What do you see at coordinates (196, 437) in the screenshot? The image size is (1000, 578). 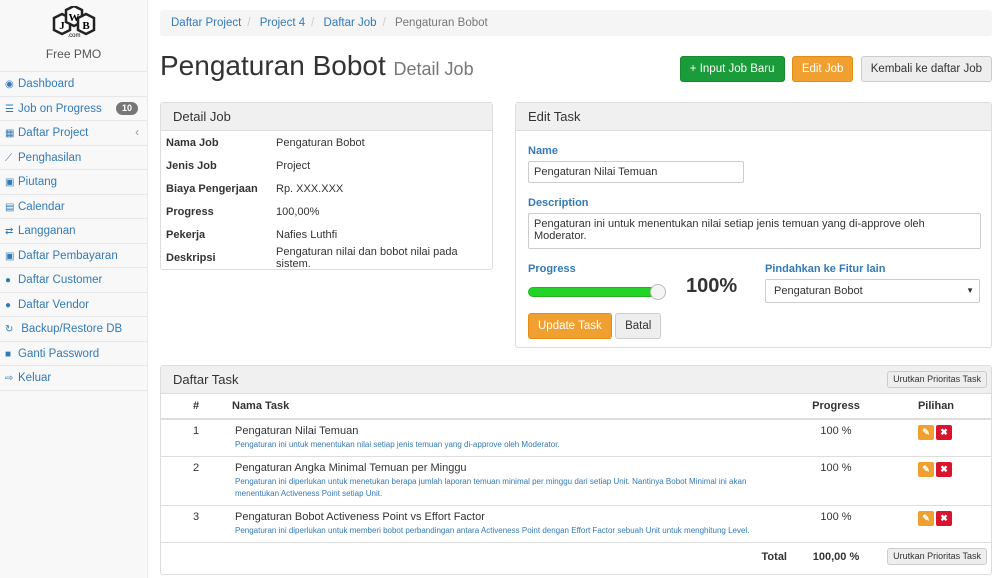 I see `task-no: 1` at bounding box center [196, 437].